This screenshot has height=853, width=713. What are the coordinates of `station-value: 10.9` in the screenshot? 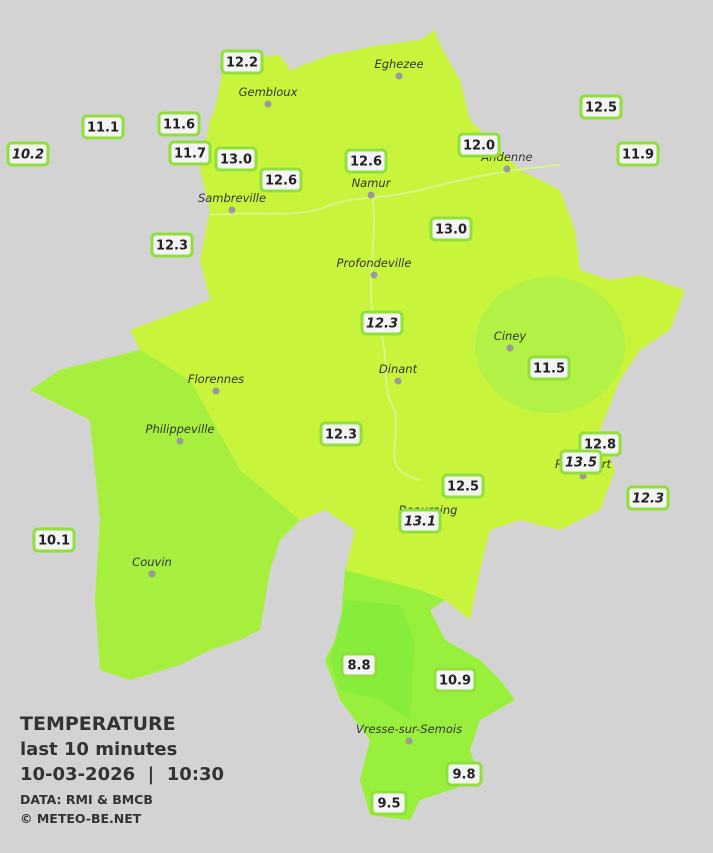 It's located at (455, 681).